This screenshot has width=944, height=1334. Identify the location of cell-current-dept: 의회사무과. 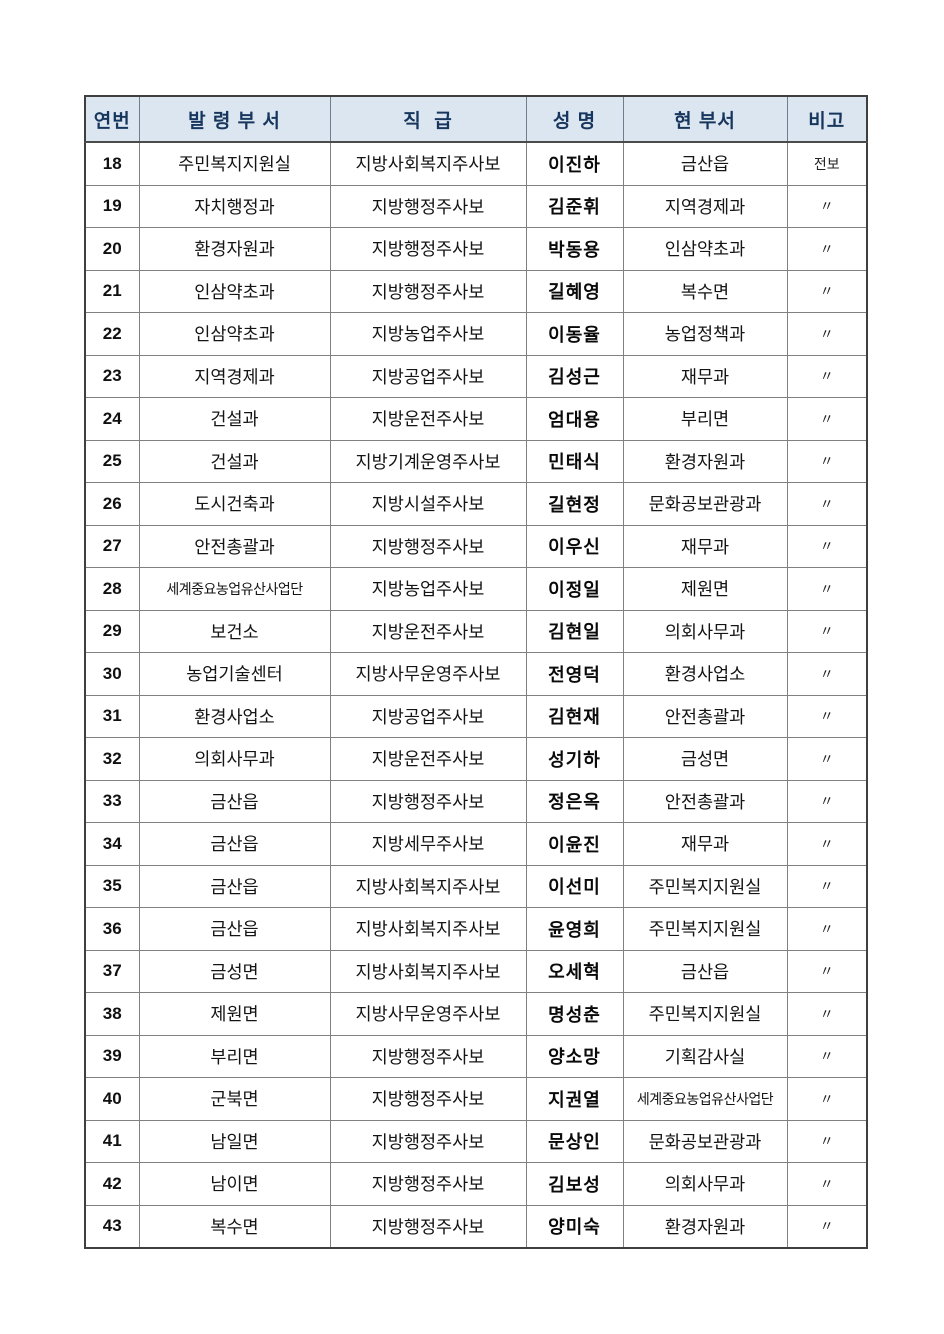
(705, 631).